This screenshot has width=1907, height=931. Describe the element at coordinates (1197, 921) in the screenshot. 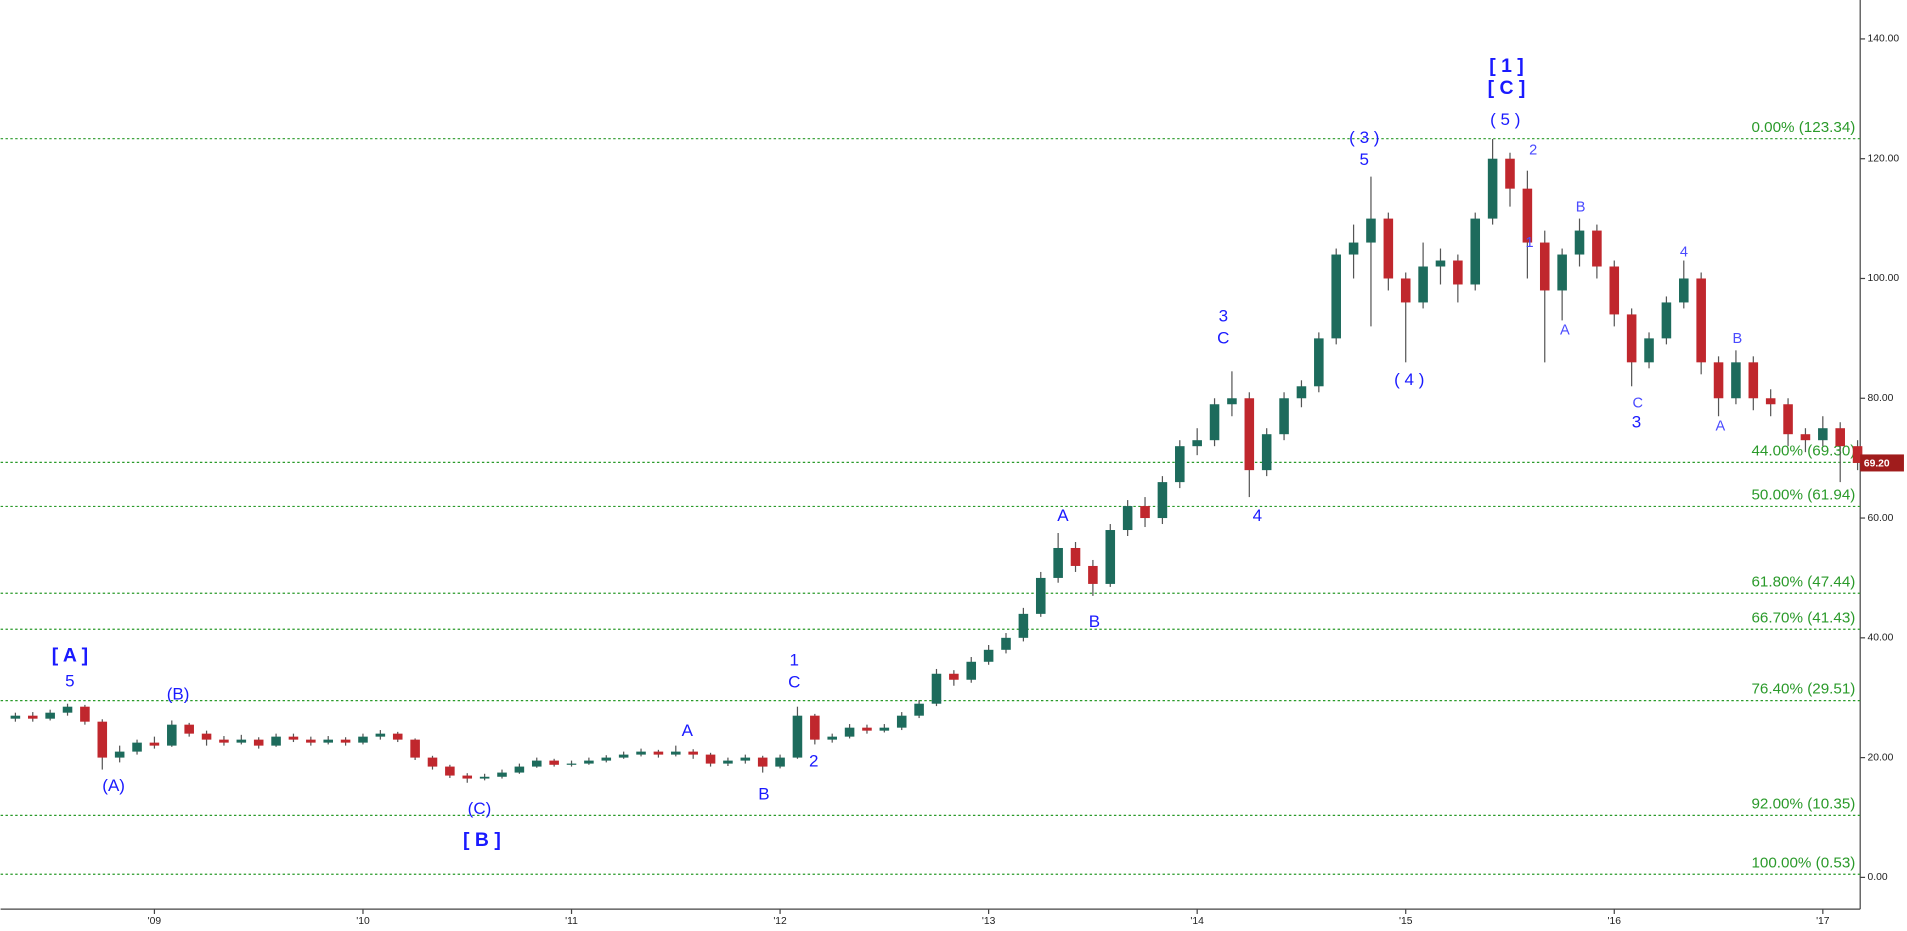

I see `x-tick-label: '14` at that location.